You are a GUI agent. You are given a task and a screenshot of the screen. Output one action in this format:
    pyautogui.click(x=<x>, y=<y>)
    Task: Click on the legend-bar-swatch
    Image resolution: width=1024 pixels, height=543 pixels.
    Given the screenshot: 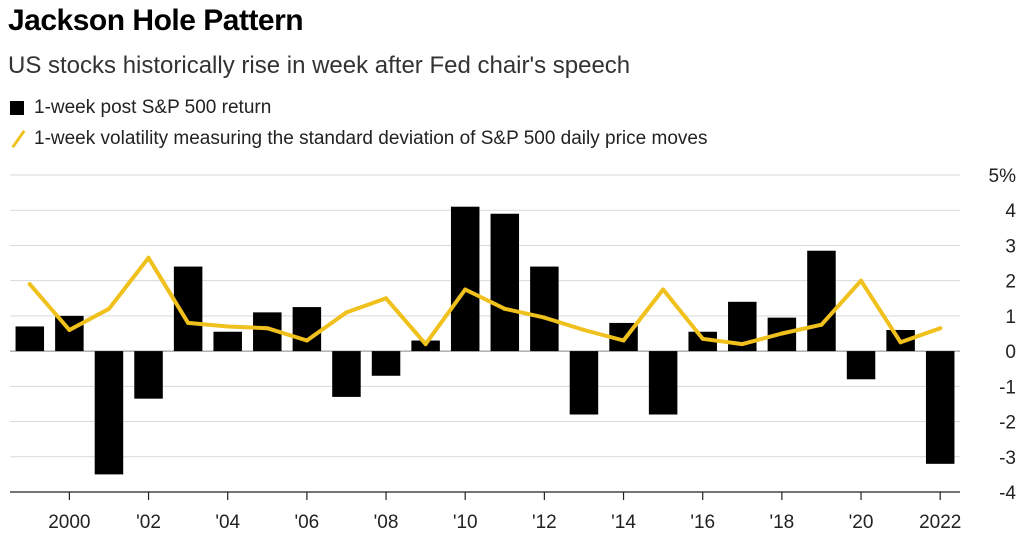 What is the action you would take?
    pyautogui.click(x=17, y=108)
    